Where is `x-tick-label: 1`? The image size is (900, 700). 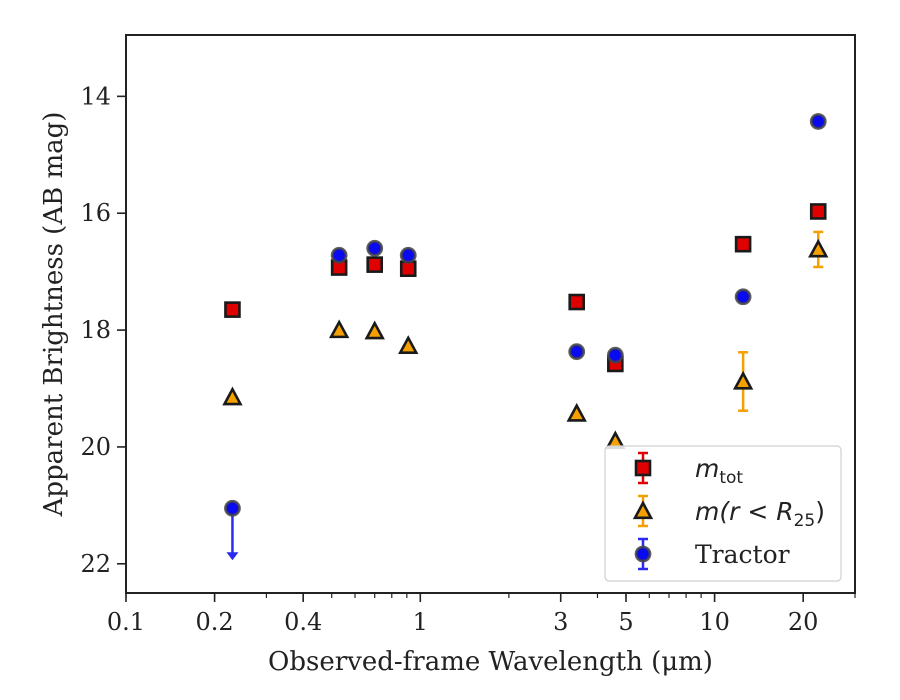 x-tick-label: 1 is located at coordinates (420, 622).